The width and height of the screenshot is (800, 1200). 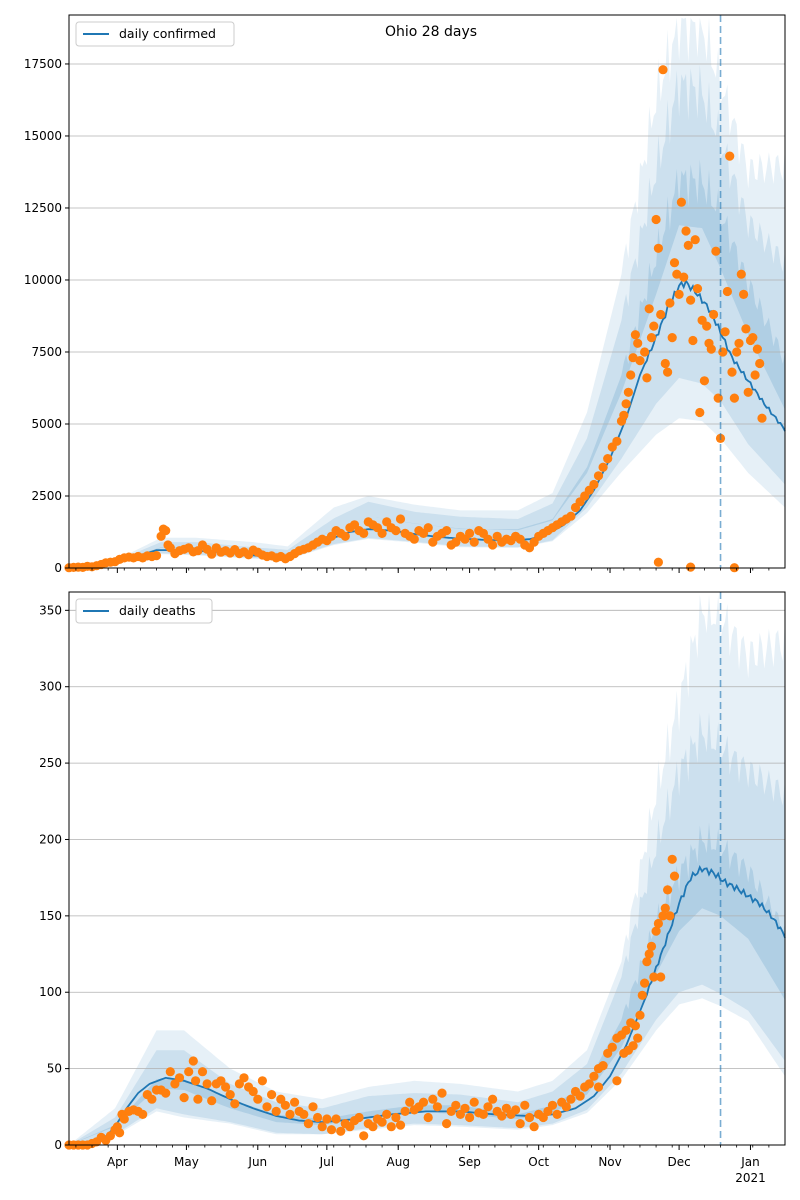 What do you see at coordinates (46, 496) in the screenshot?
I see `y-tick-label: 2500` at bounding box center [46, 496].